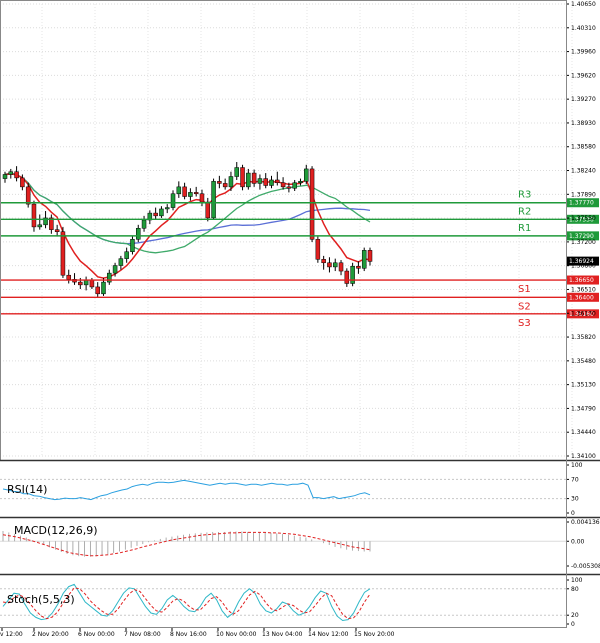 This screenshot has width=600, height=643. I want to click on time-tick-label: 14 Nov 12:00, so click(328, 634).